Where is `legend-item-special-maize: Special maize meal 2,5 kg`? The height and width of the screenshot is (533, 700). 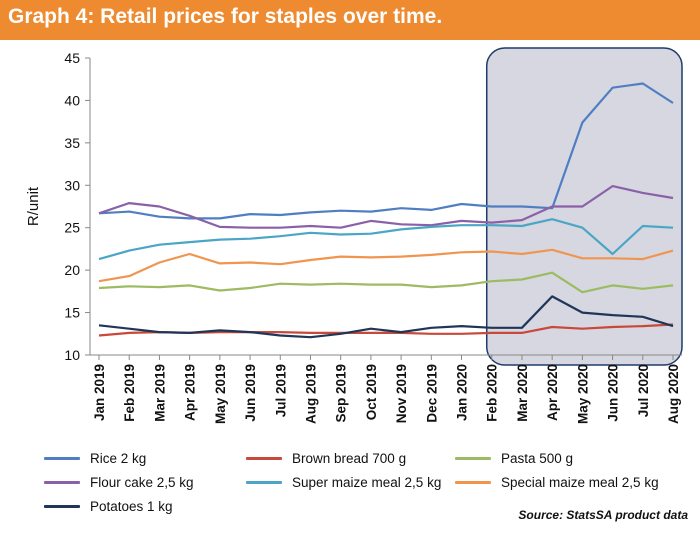 legend-item-special-maize: Special maize meal 2,5 kg is located at coordinates (557, 482).